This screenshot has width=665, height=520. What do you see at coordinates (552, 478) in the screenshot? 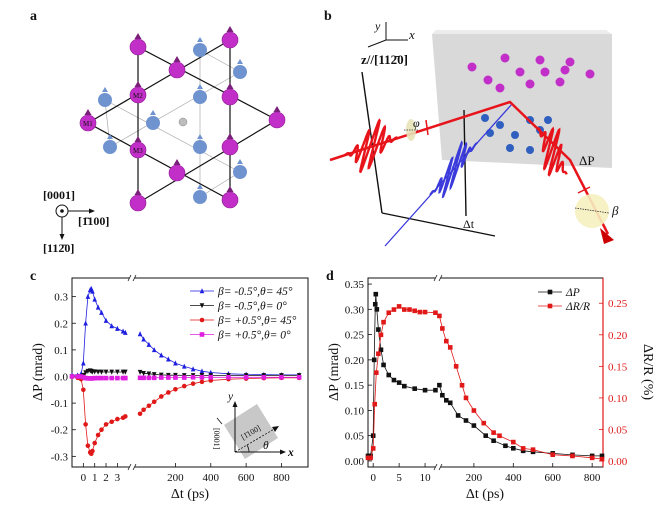
I see `x-tick-label: 600` at bounding box center [552, 478].